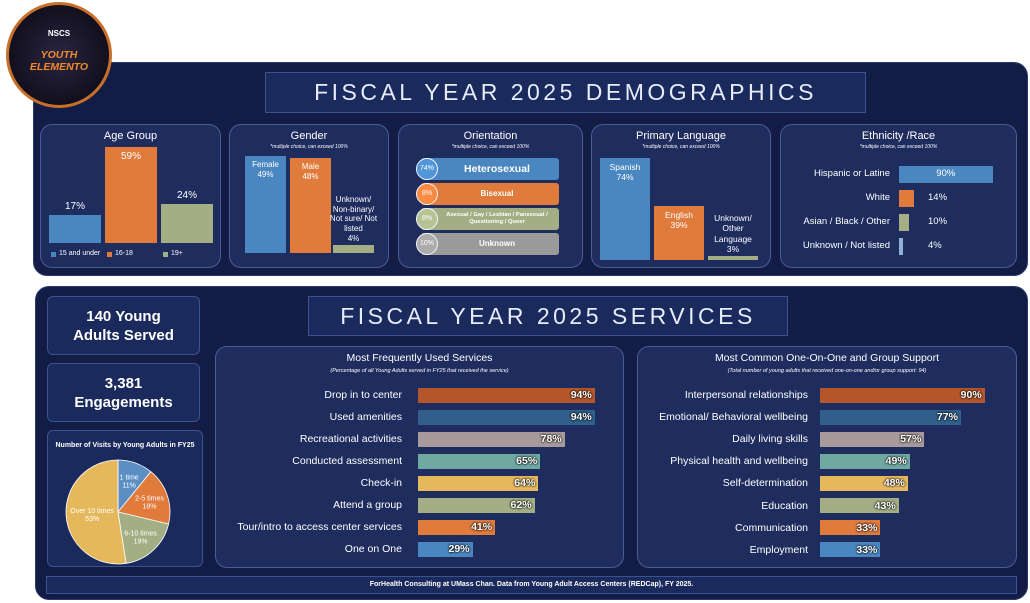 The image size is (1030, 603). Describe the element at coordinates (490, 244) in the screenshot. I see `category-pill: Unknown` at that location.